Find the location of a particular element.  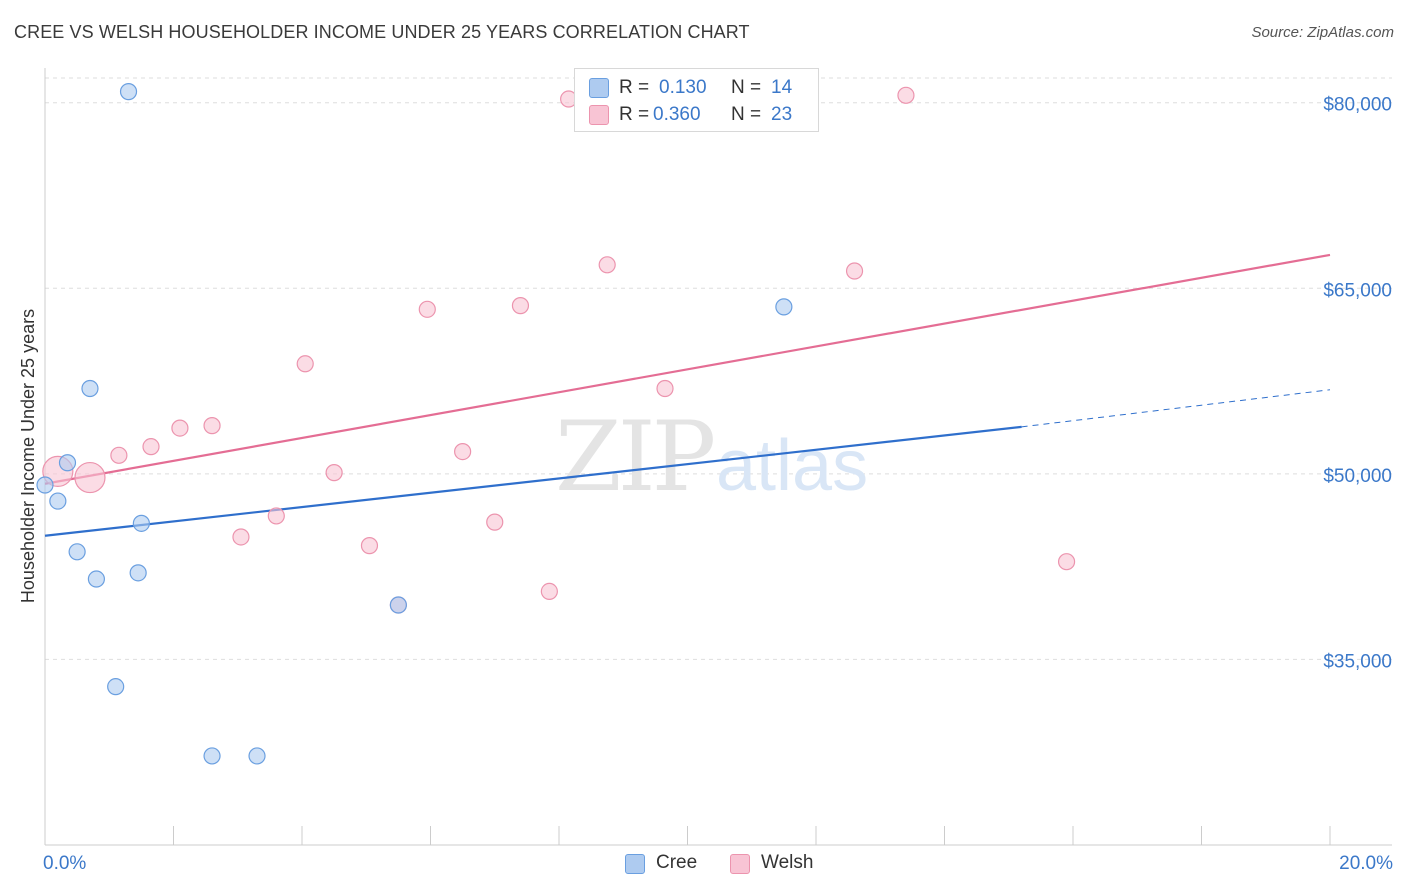

cree-trend-extension is located at coordinates (1176, 408).